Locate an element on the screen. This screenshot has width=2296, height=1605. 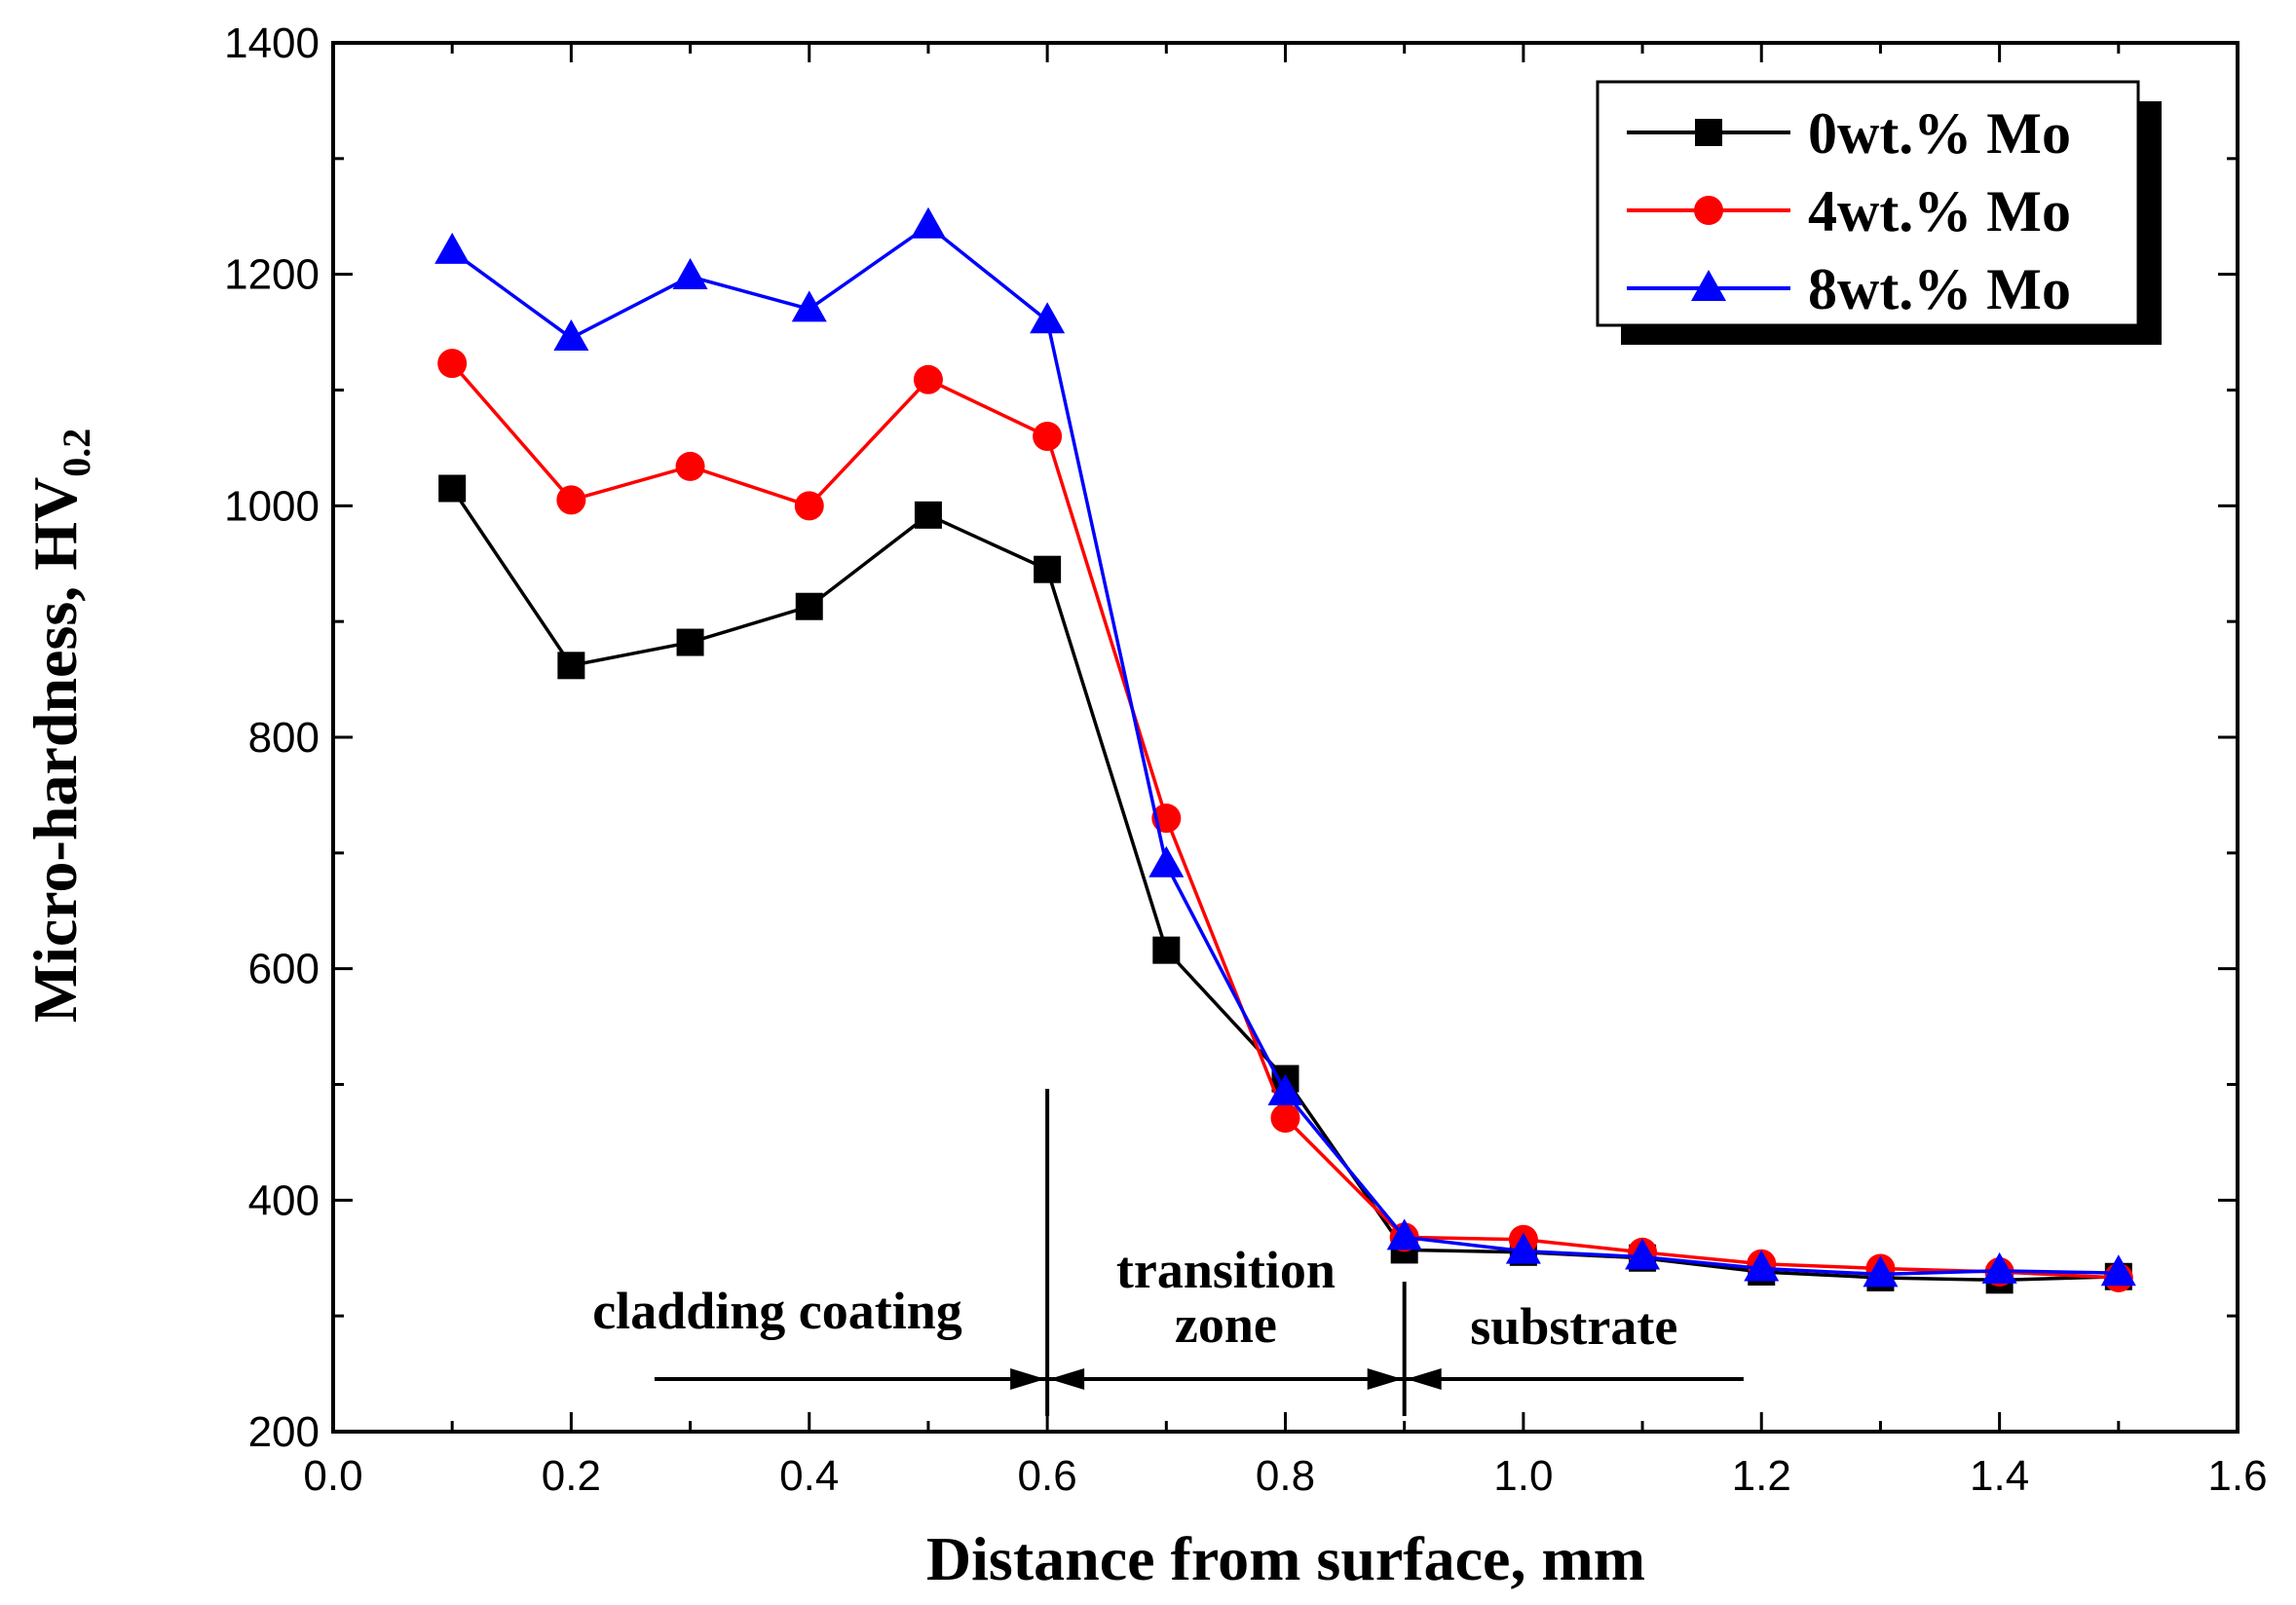
legend-items: 0wt.% Mo 4wt.% Mo 8wt.% Mo is located at coordinates (1849, 211).